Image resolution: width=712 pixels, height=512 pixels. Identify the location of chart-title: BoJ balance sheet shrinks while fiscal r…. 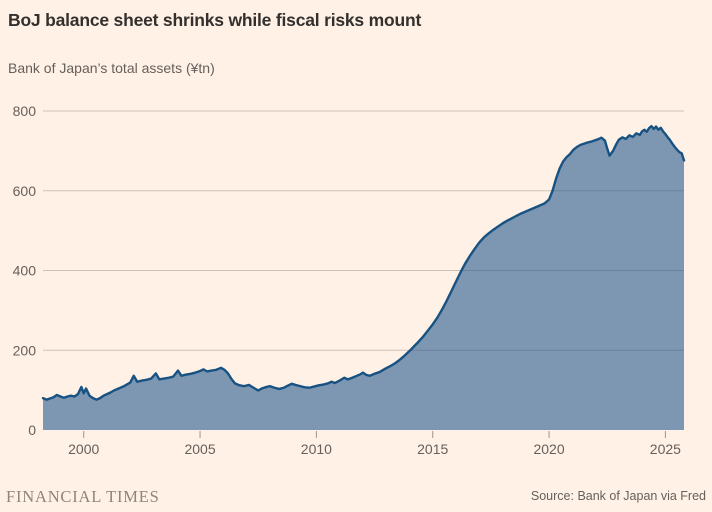
(215, 20).